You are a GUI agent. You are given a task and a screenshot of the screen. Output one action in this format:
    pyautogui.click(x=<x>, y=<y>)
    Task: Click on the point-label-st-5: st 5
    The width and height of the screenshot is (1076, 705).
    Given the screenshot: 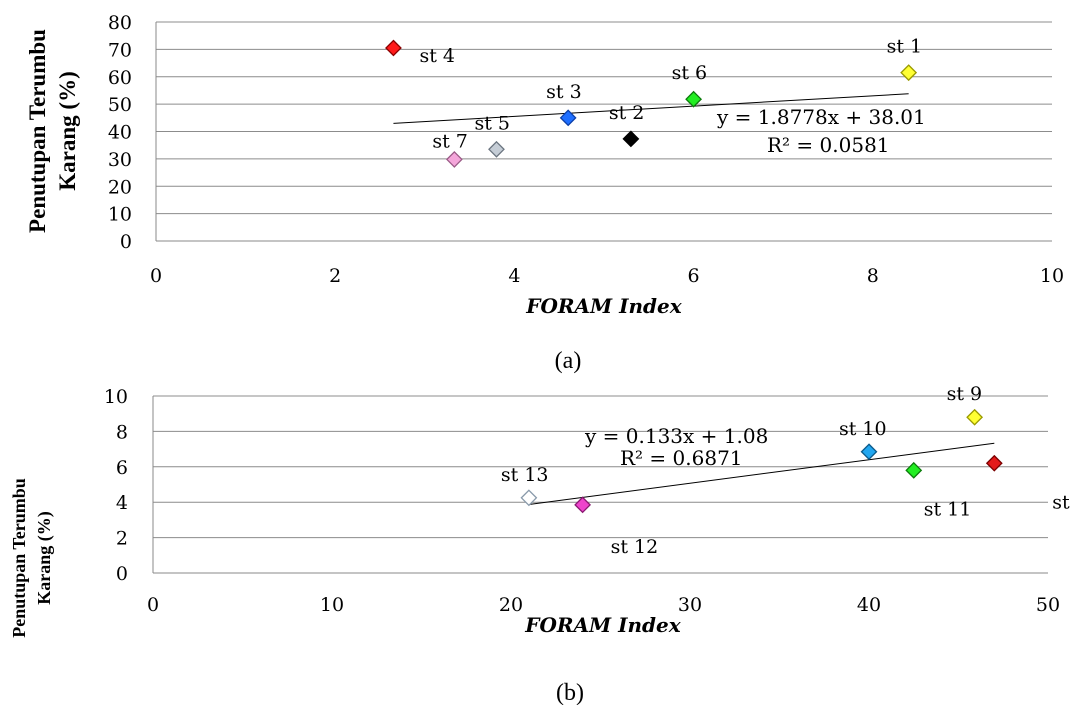 What is the action you would take?
    pyautogui.click(x=492, y=123)
    